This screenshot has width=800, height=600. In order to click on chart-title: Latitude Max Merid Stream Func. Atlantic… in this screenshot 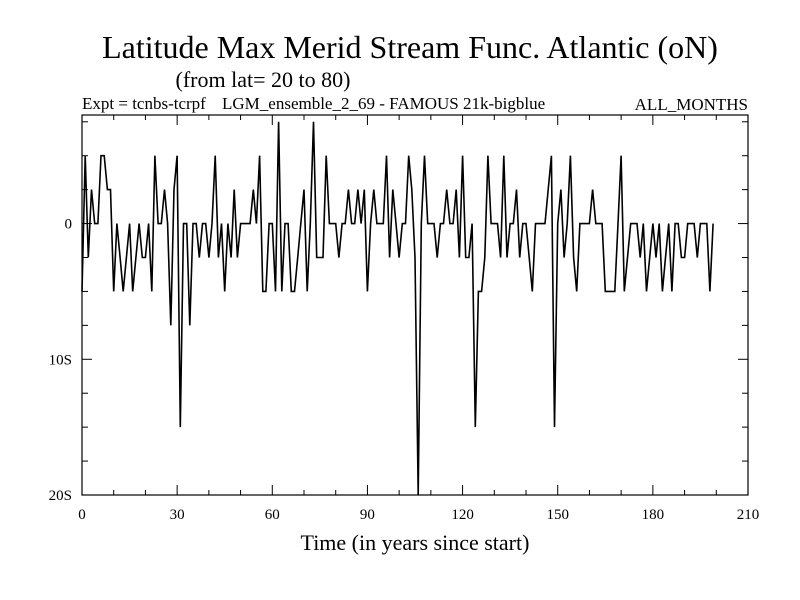, I will do `click(410, 47)`.